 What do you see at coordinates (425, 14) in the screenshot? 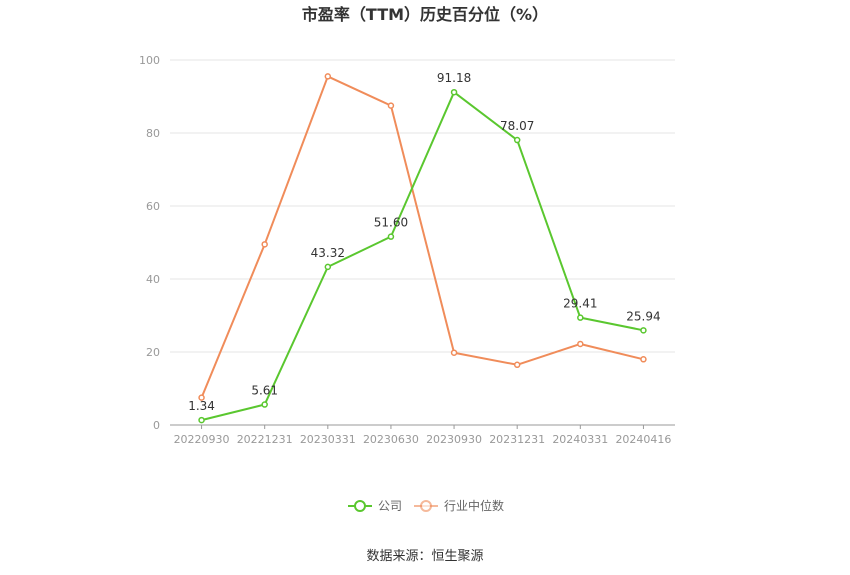
I see `chart-title: 市盈率（TTM）历史百分位（%）` at bounding box center [425, 14].